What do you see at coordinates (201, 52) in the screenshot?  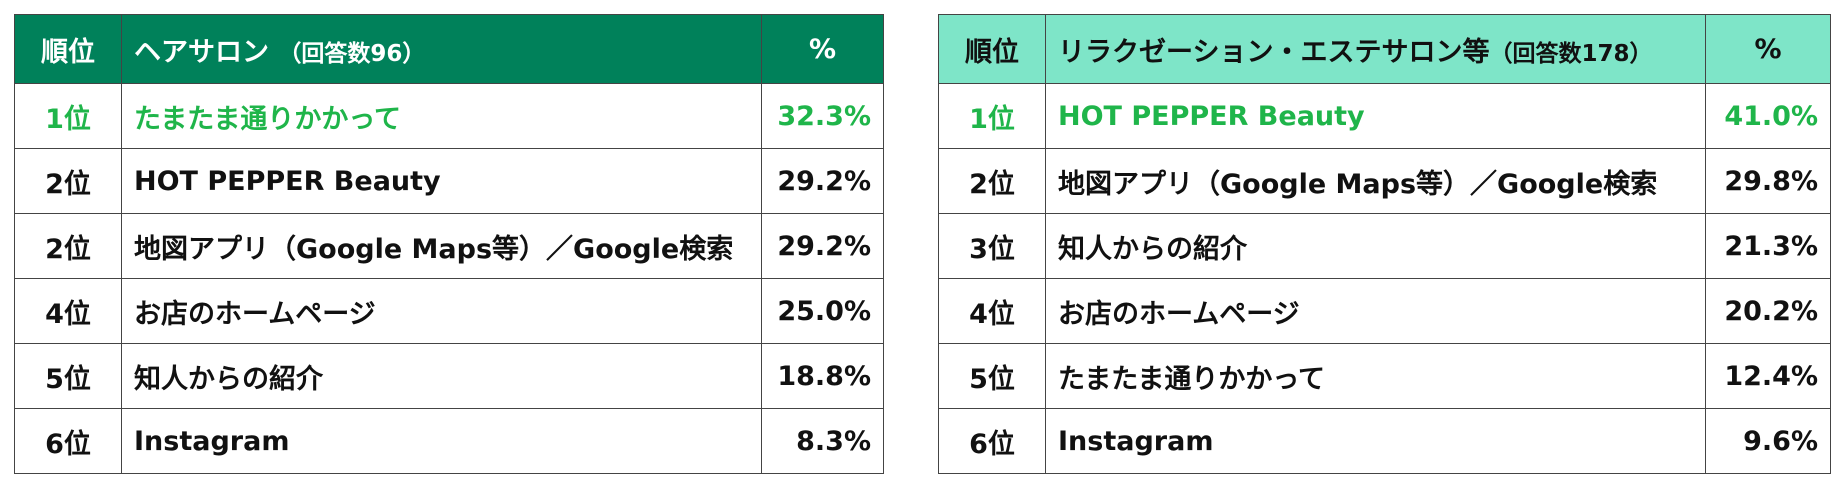 I see `header-category-title: ヘアサロン` at bounding box center [201, 52].